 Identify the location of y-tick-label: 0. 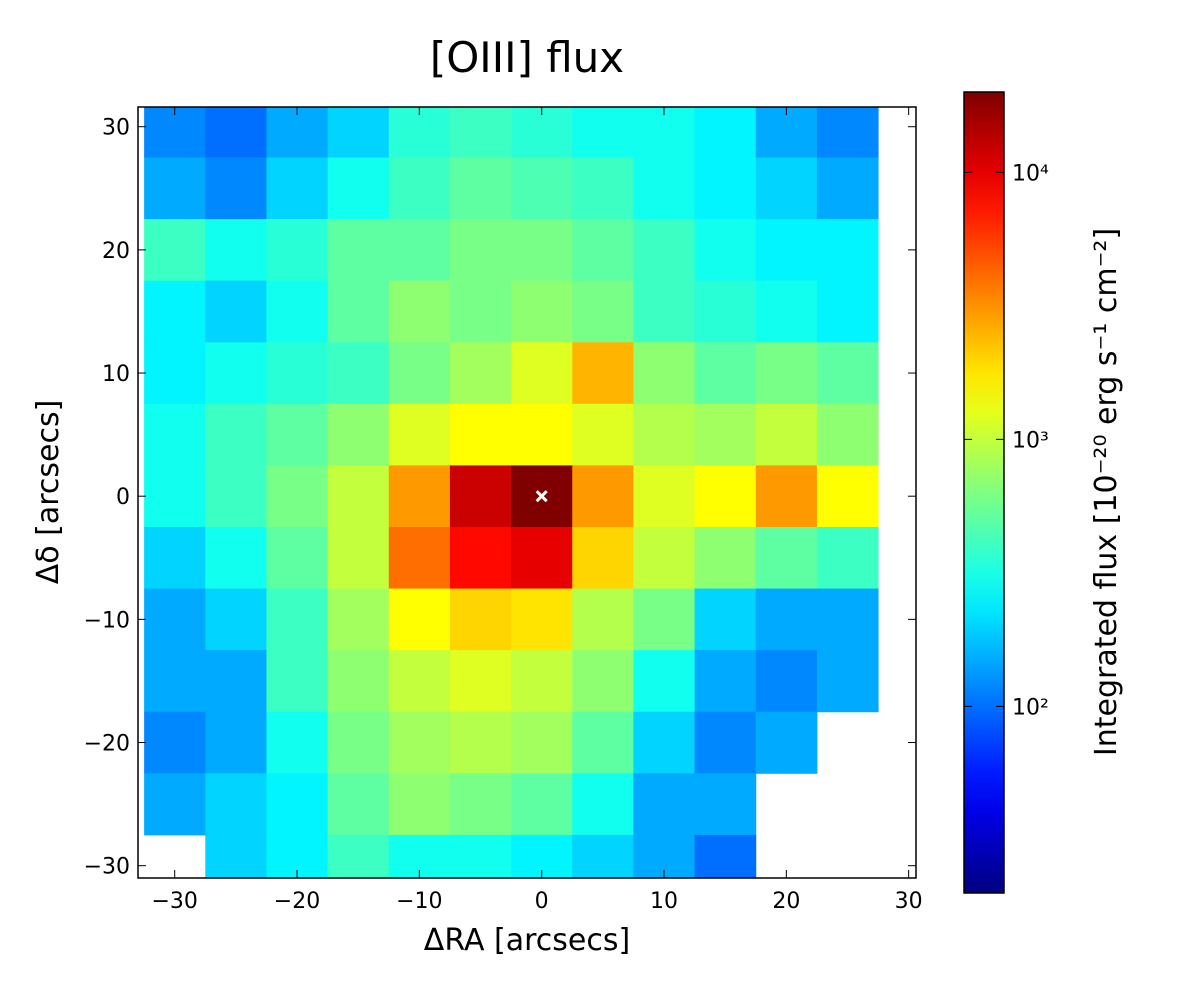
(123, 497).